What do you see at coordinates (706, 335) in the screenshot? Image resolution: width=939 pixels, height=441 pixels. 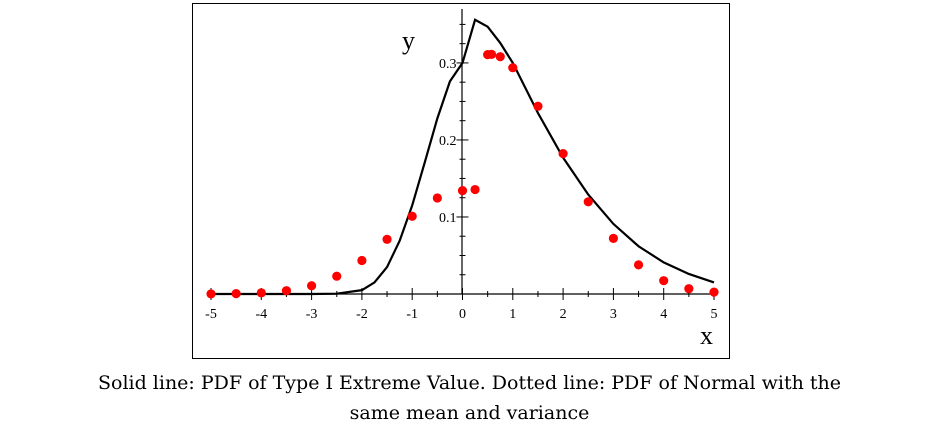 I see `x-axis-label: x` at bounding box center [706, 335].